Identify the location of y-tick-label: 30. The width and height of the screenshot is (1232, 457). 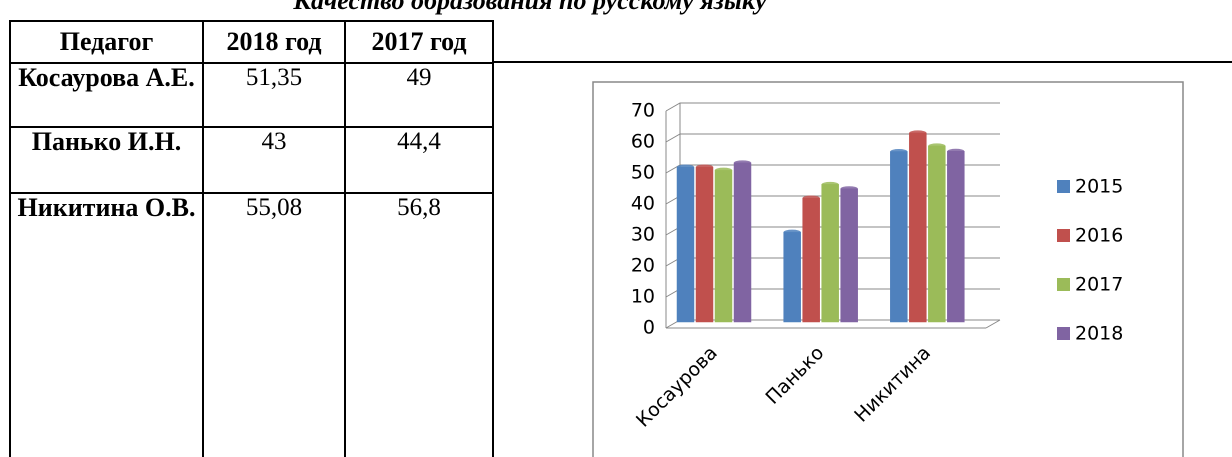
(643, 235).